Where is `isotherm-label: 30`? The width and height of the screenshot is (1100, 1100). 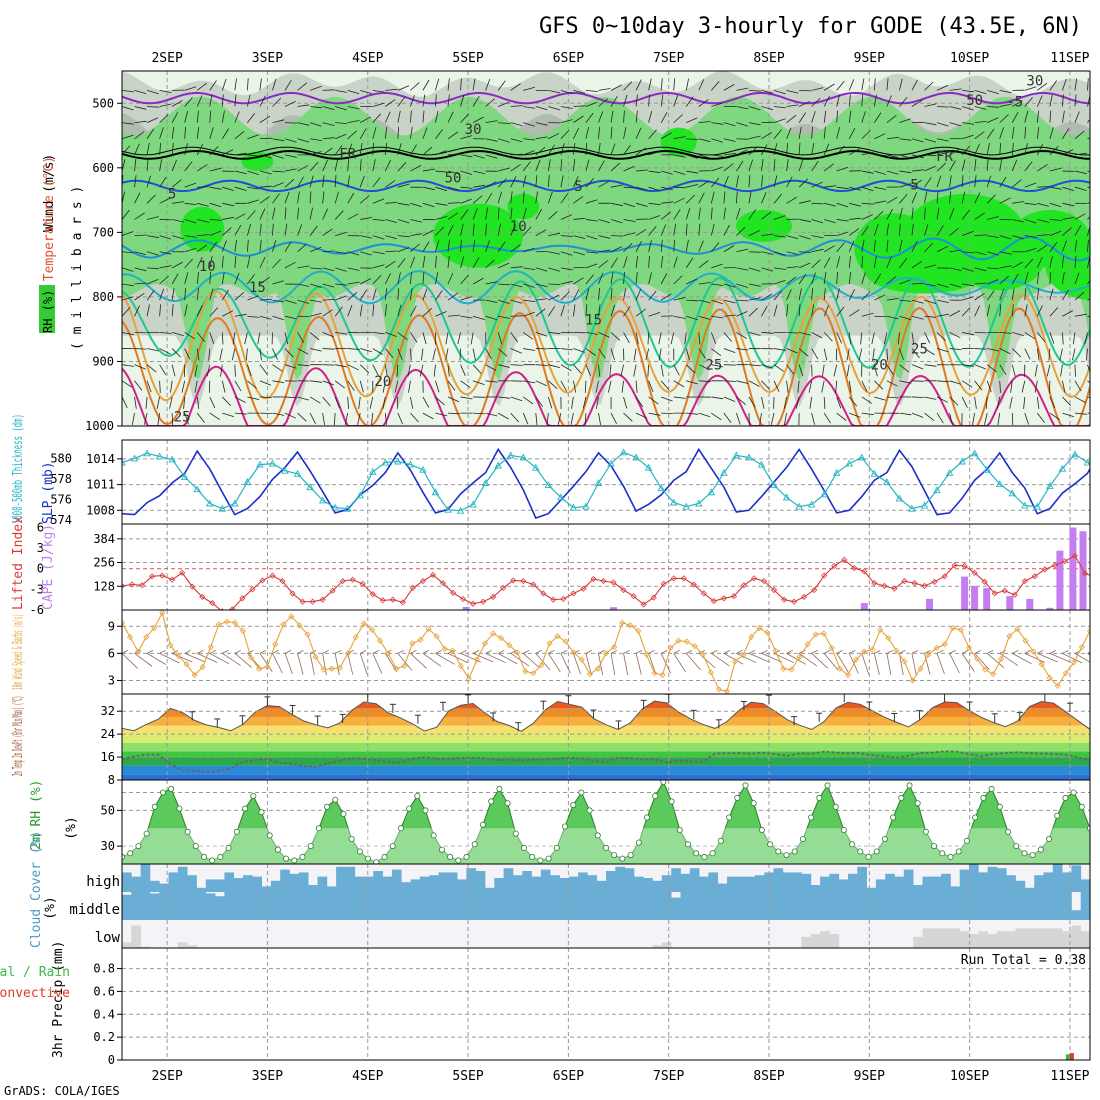 isotherm-label: 30 is located at coordinates (1034, 82).